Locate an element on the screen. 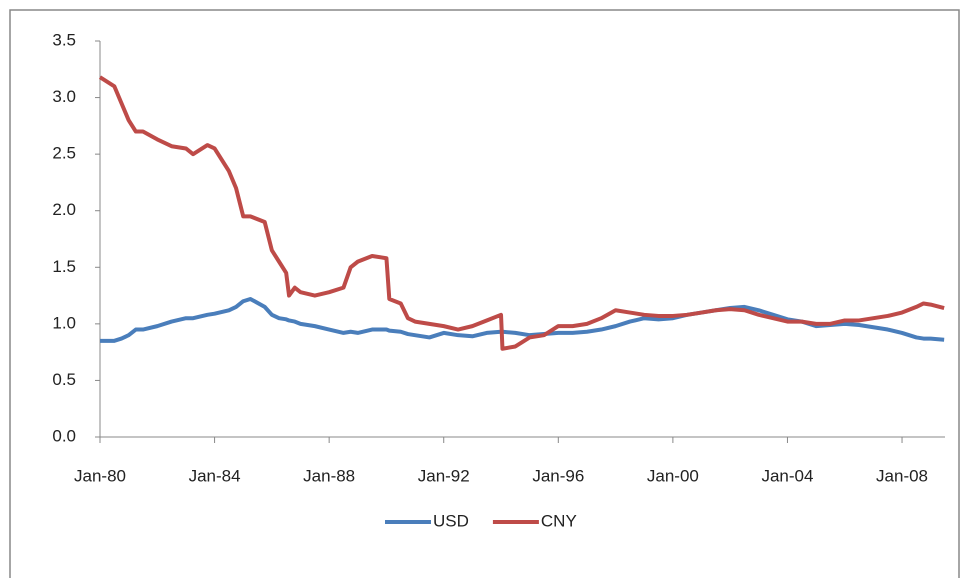 This screenshot has height=578, width=960. data-line is located at coordinates (522, 319).